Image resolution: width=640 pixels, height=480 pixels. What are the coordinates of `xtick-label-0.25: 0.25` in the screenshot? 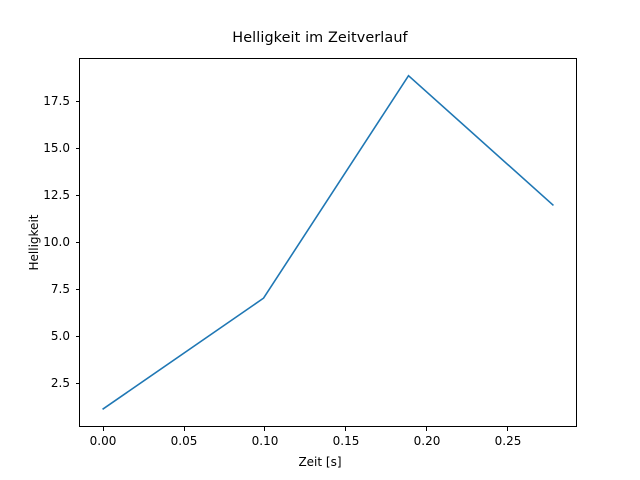 It's located at (508, 441).